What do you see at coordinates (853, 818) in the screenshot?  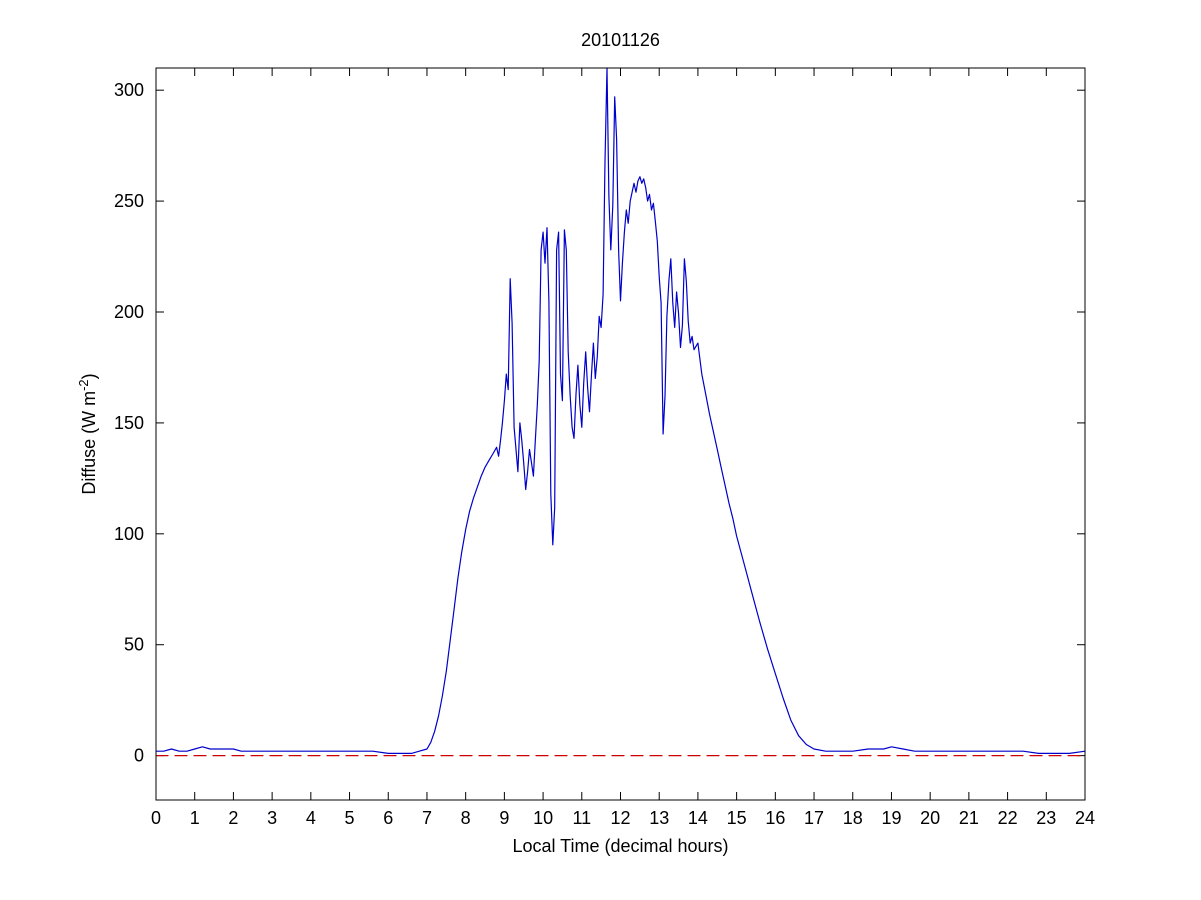 I see `x-tick-label: 18` at bounding box center [853, 818].